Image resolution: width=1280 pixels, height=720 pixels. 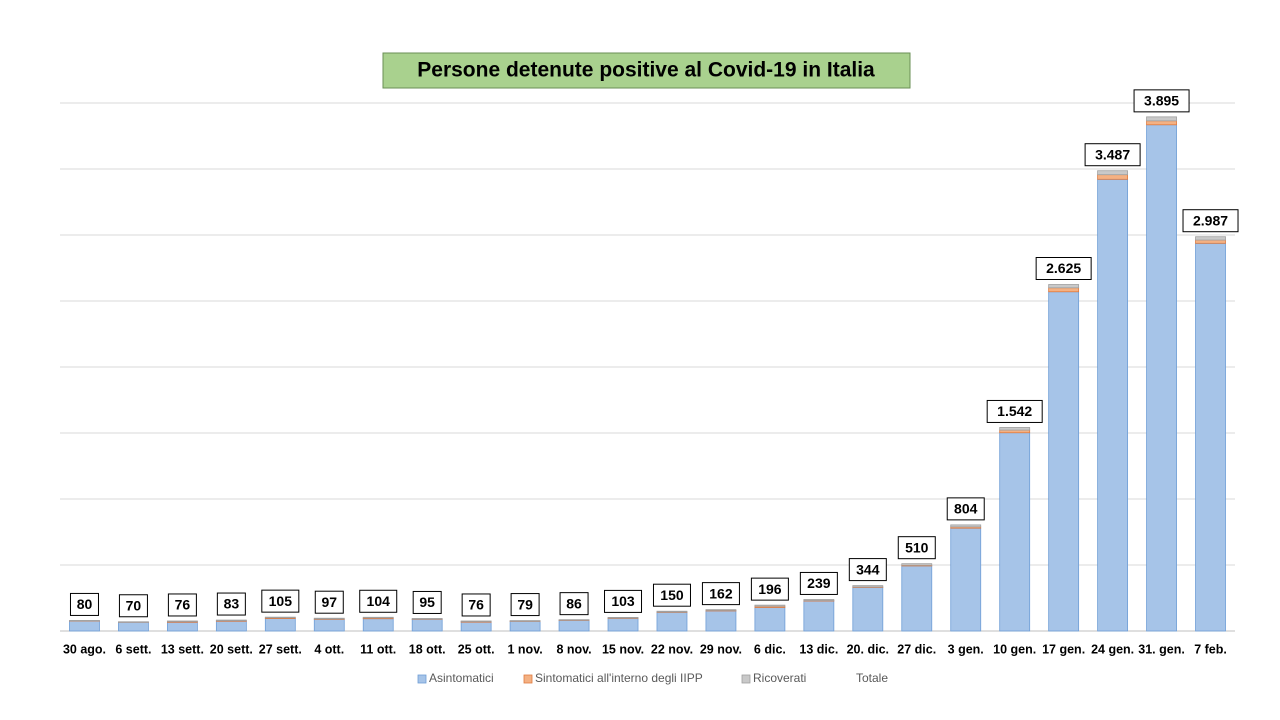 I want to click on x-tick-label: 8 nov., so click(x=573, y=649).